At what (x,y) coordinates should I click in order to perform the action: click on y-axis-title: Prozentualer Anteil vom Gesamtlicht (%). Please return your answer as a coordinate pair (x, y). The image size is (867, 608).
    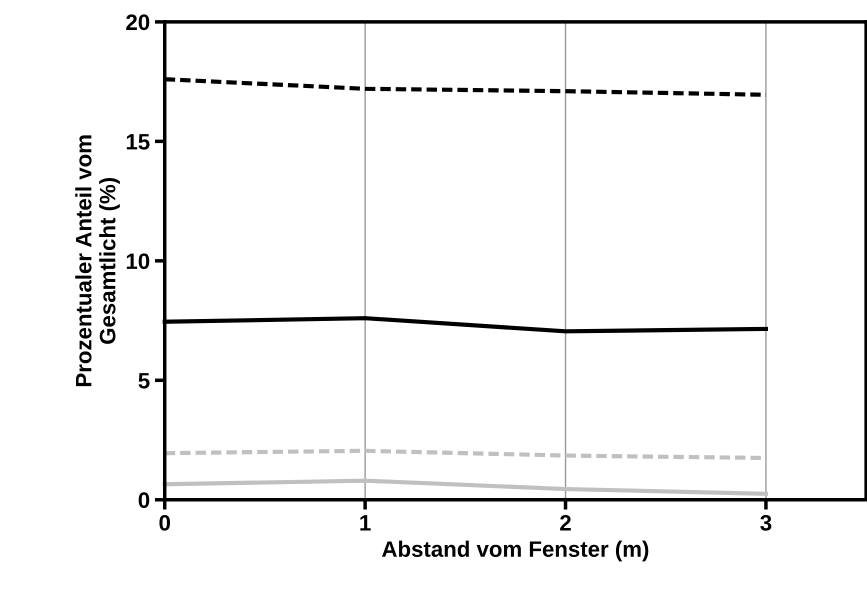
    Looking at the image, I should click on (97, 260).